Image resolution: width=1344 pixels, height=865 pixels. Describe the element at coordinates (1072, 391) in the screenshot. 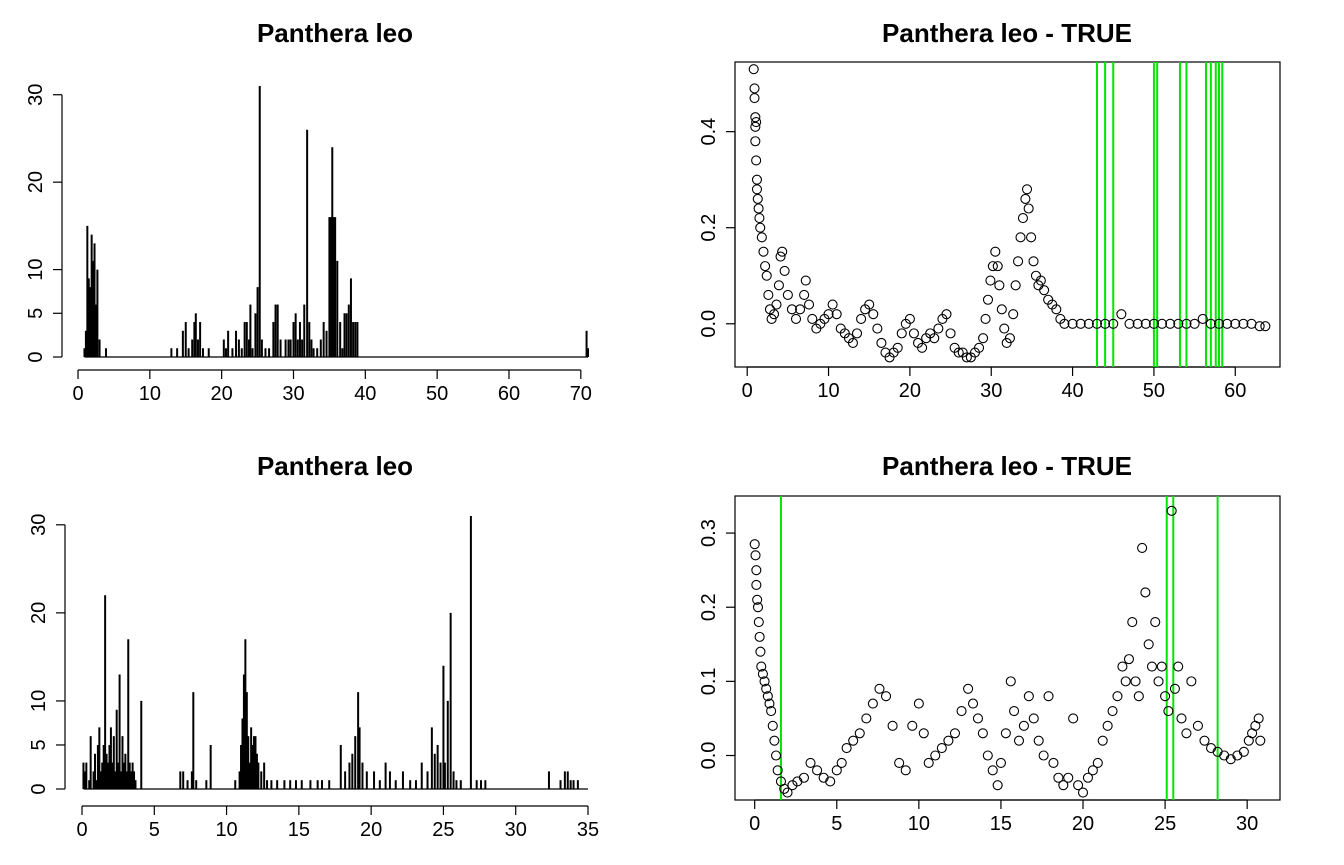

I see `x-tick-label: 40` at that location.